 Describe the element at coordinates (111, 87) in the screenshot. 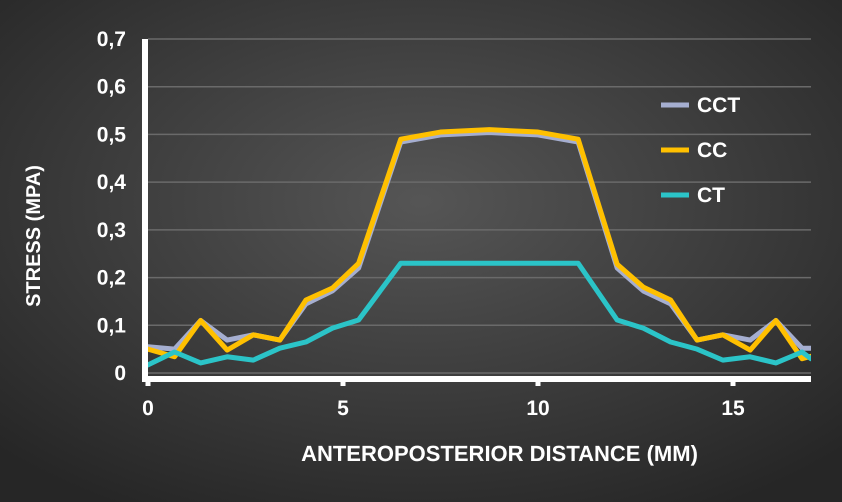

I see `y-tick-label: 0,6` at that location.